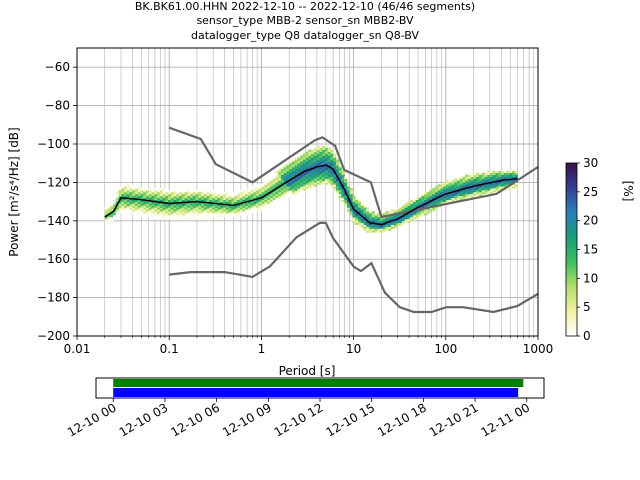  Describe the element at coordinates (454, 419) in the screenshot. I see `timeline-tick-label: 12-10 21` at that location.